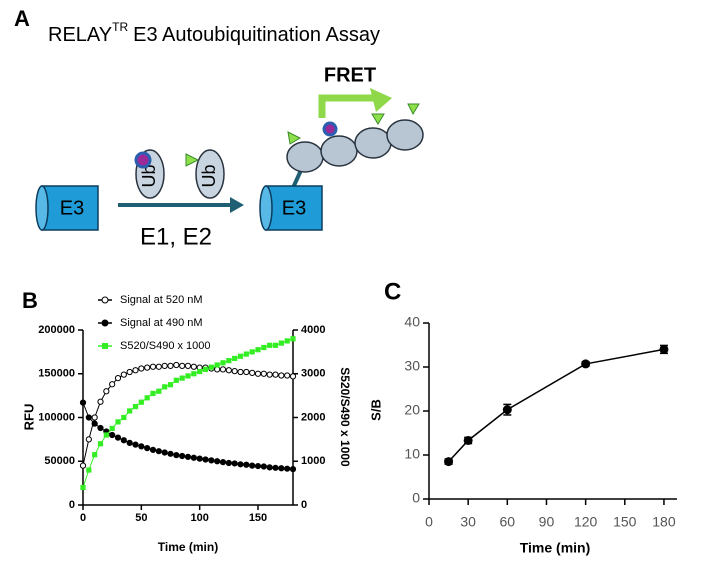  Describe the element at coordinates (555, 548) in the screenshot. I see `x-axis-title: Time (min)` at that location.